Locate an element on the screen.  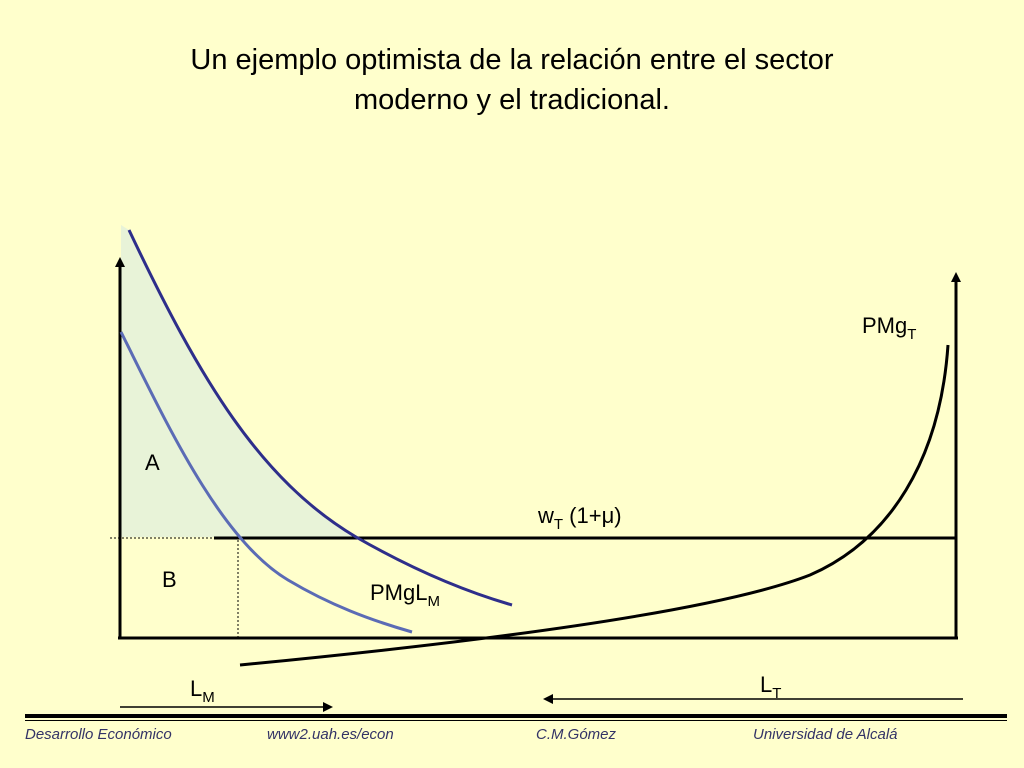
wage-label: wT (1+μ) is located at coordinates (579, 518).